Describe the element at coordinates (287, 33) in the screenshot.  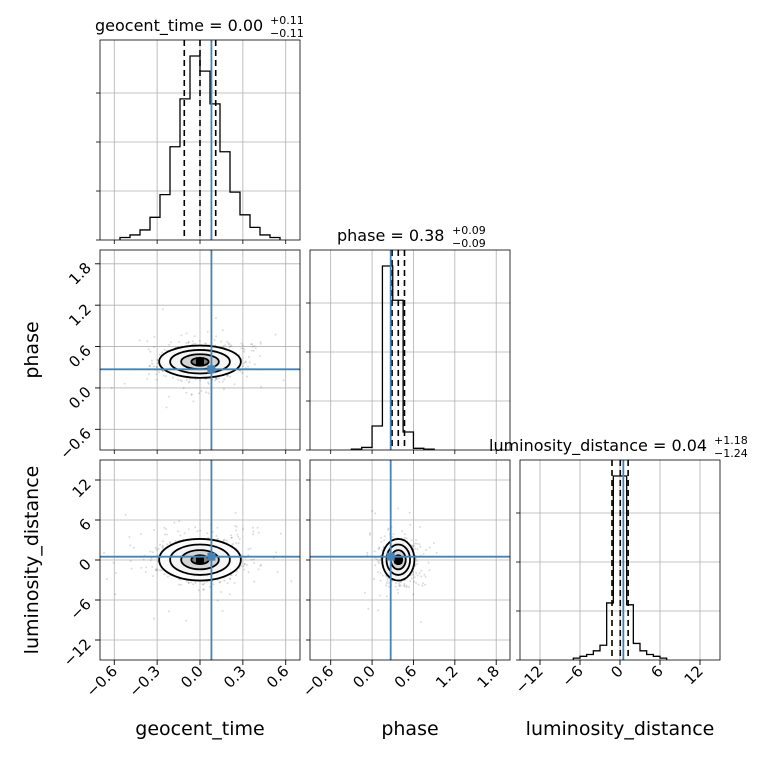
I see `svg-text: −0.11` at that location.